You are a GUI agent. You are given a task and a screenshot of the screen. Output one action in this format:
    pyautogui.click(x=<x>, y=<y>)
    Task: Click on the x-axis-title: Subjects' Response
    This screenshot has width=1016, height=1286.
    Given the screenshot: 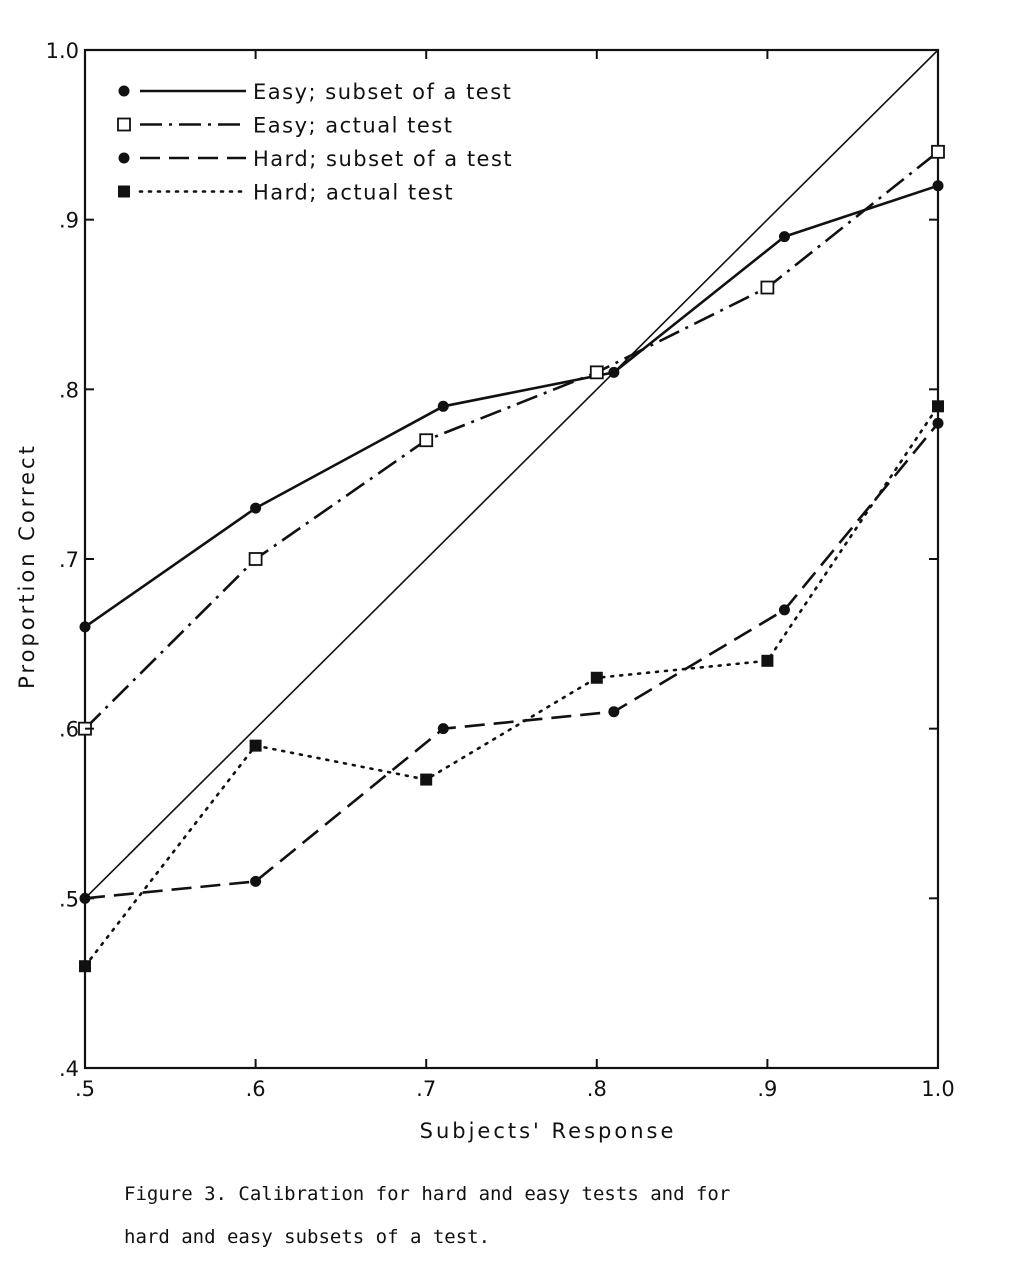 What is the action you would take?
    pyautogui.click(x=548, y=1131)
    